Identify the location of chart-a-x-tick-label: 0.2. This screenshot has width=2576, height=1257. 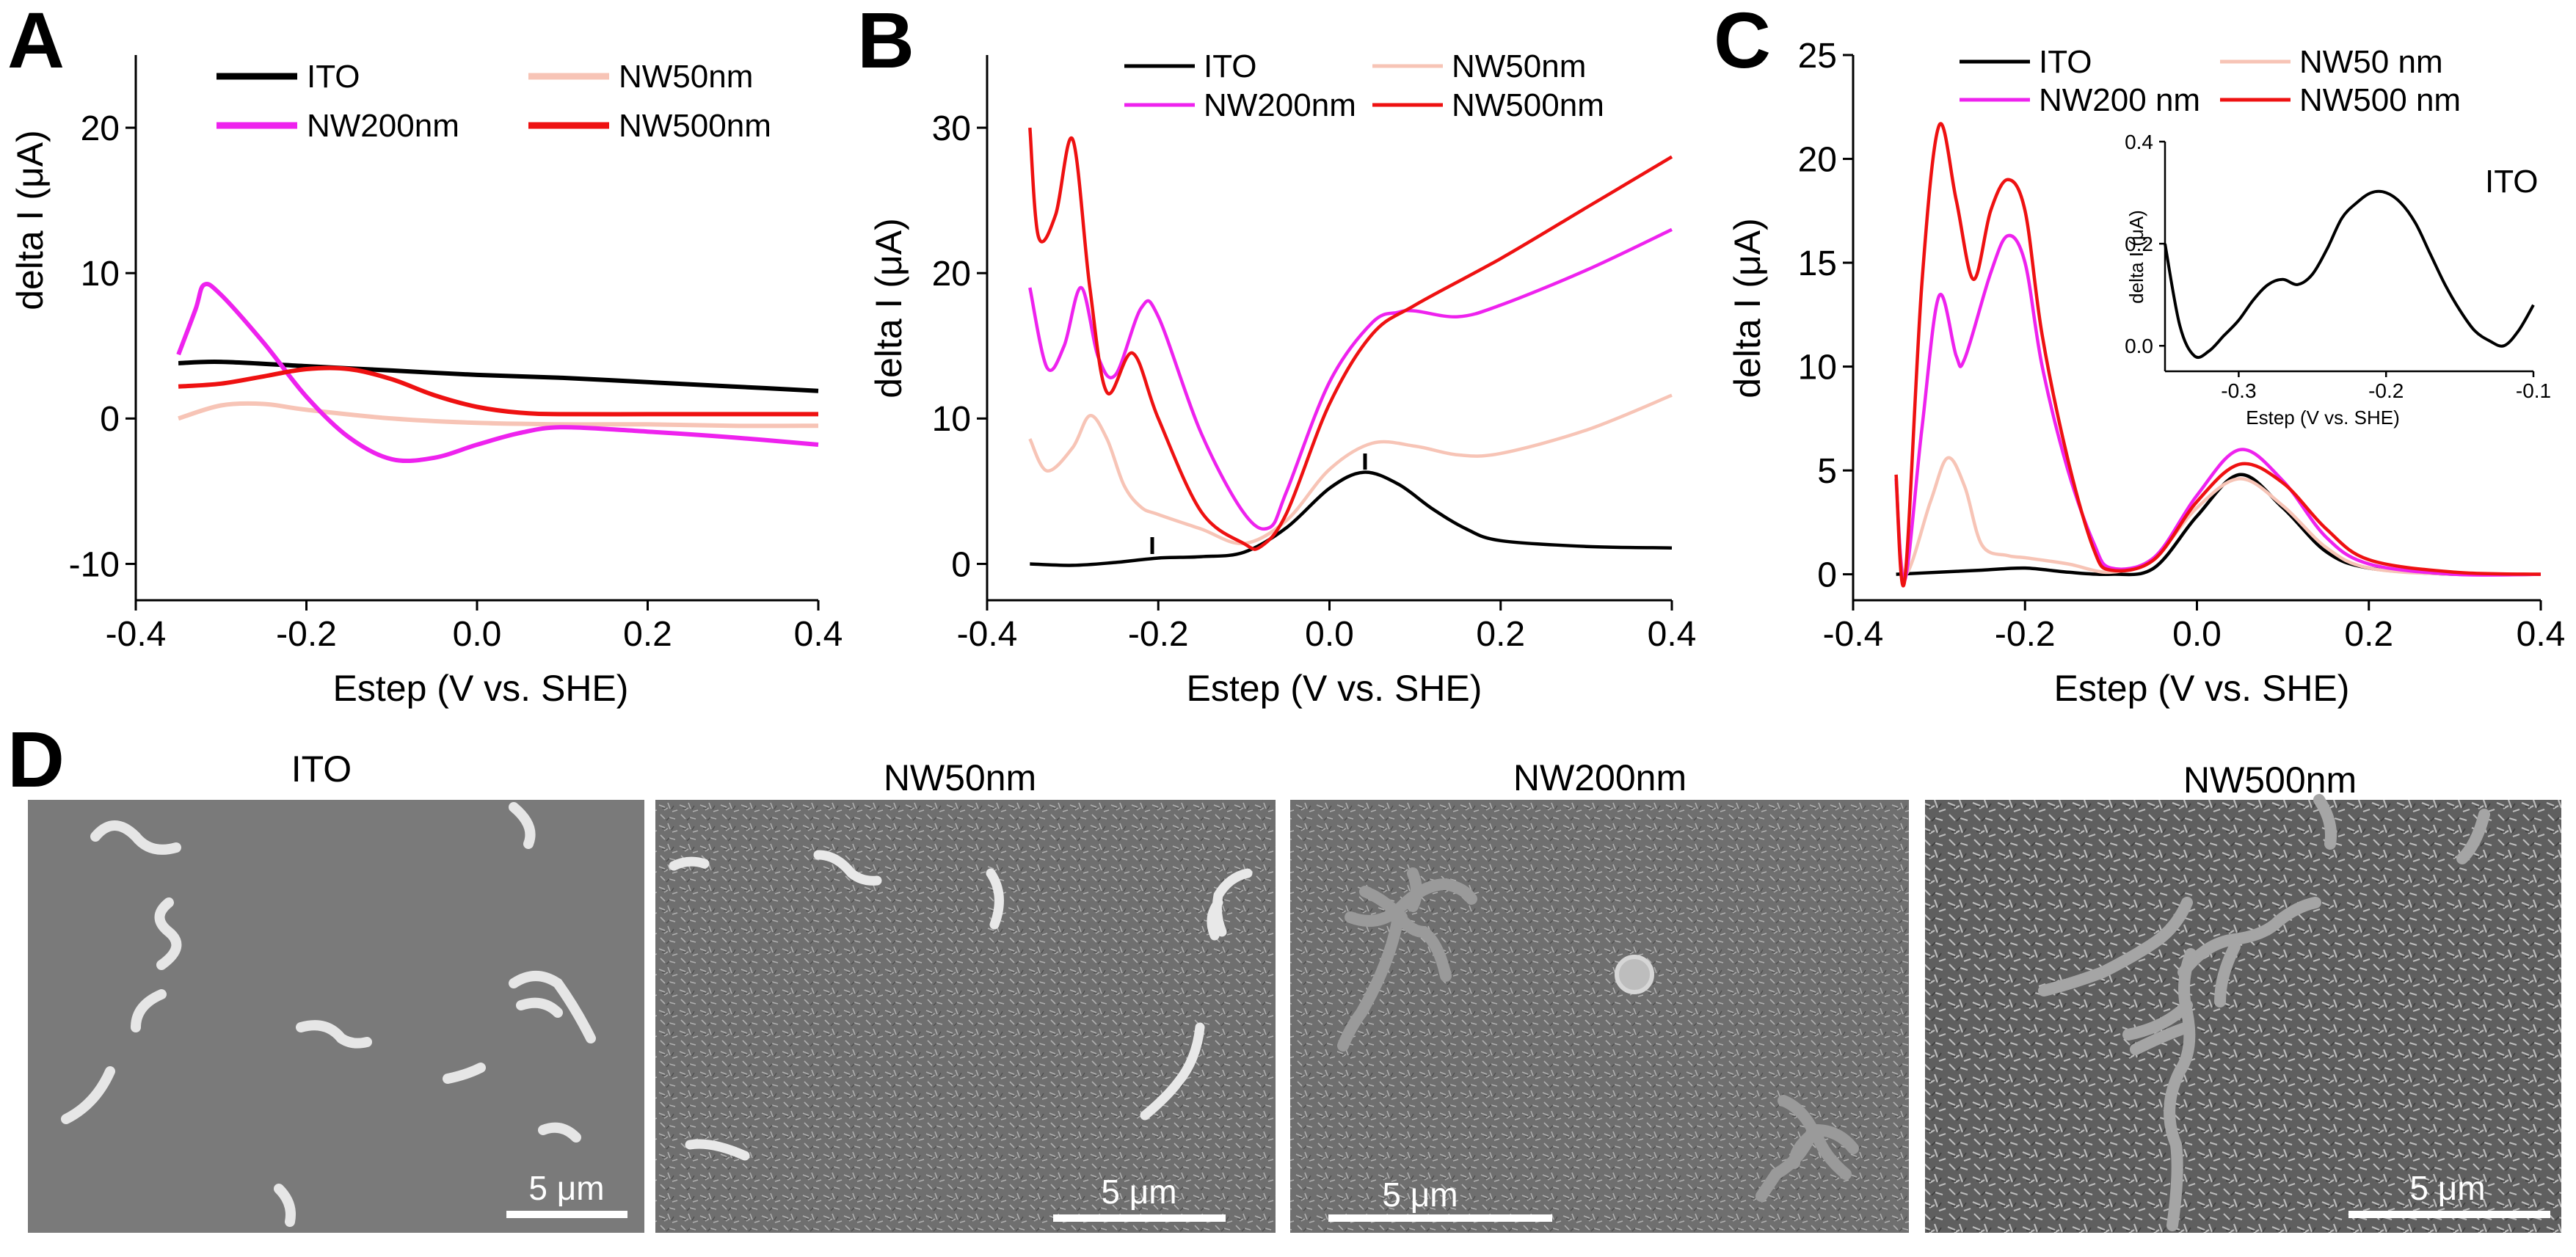
(647, 635).